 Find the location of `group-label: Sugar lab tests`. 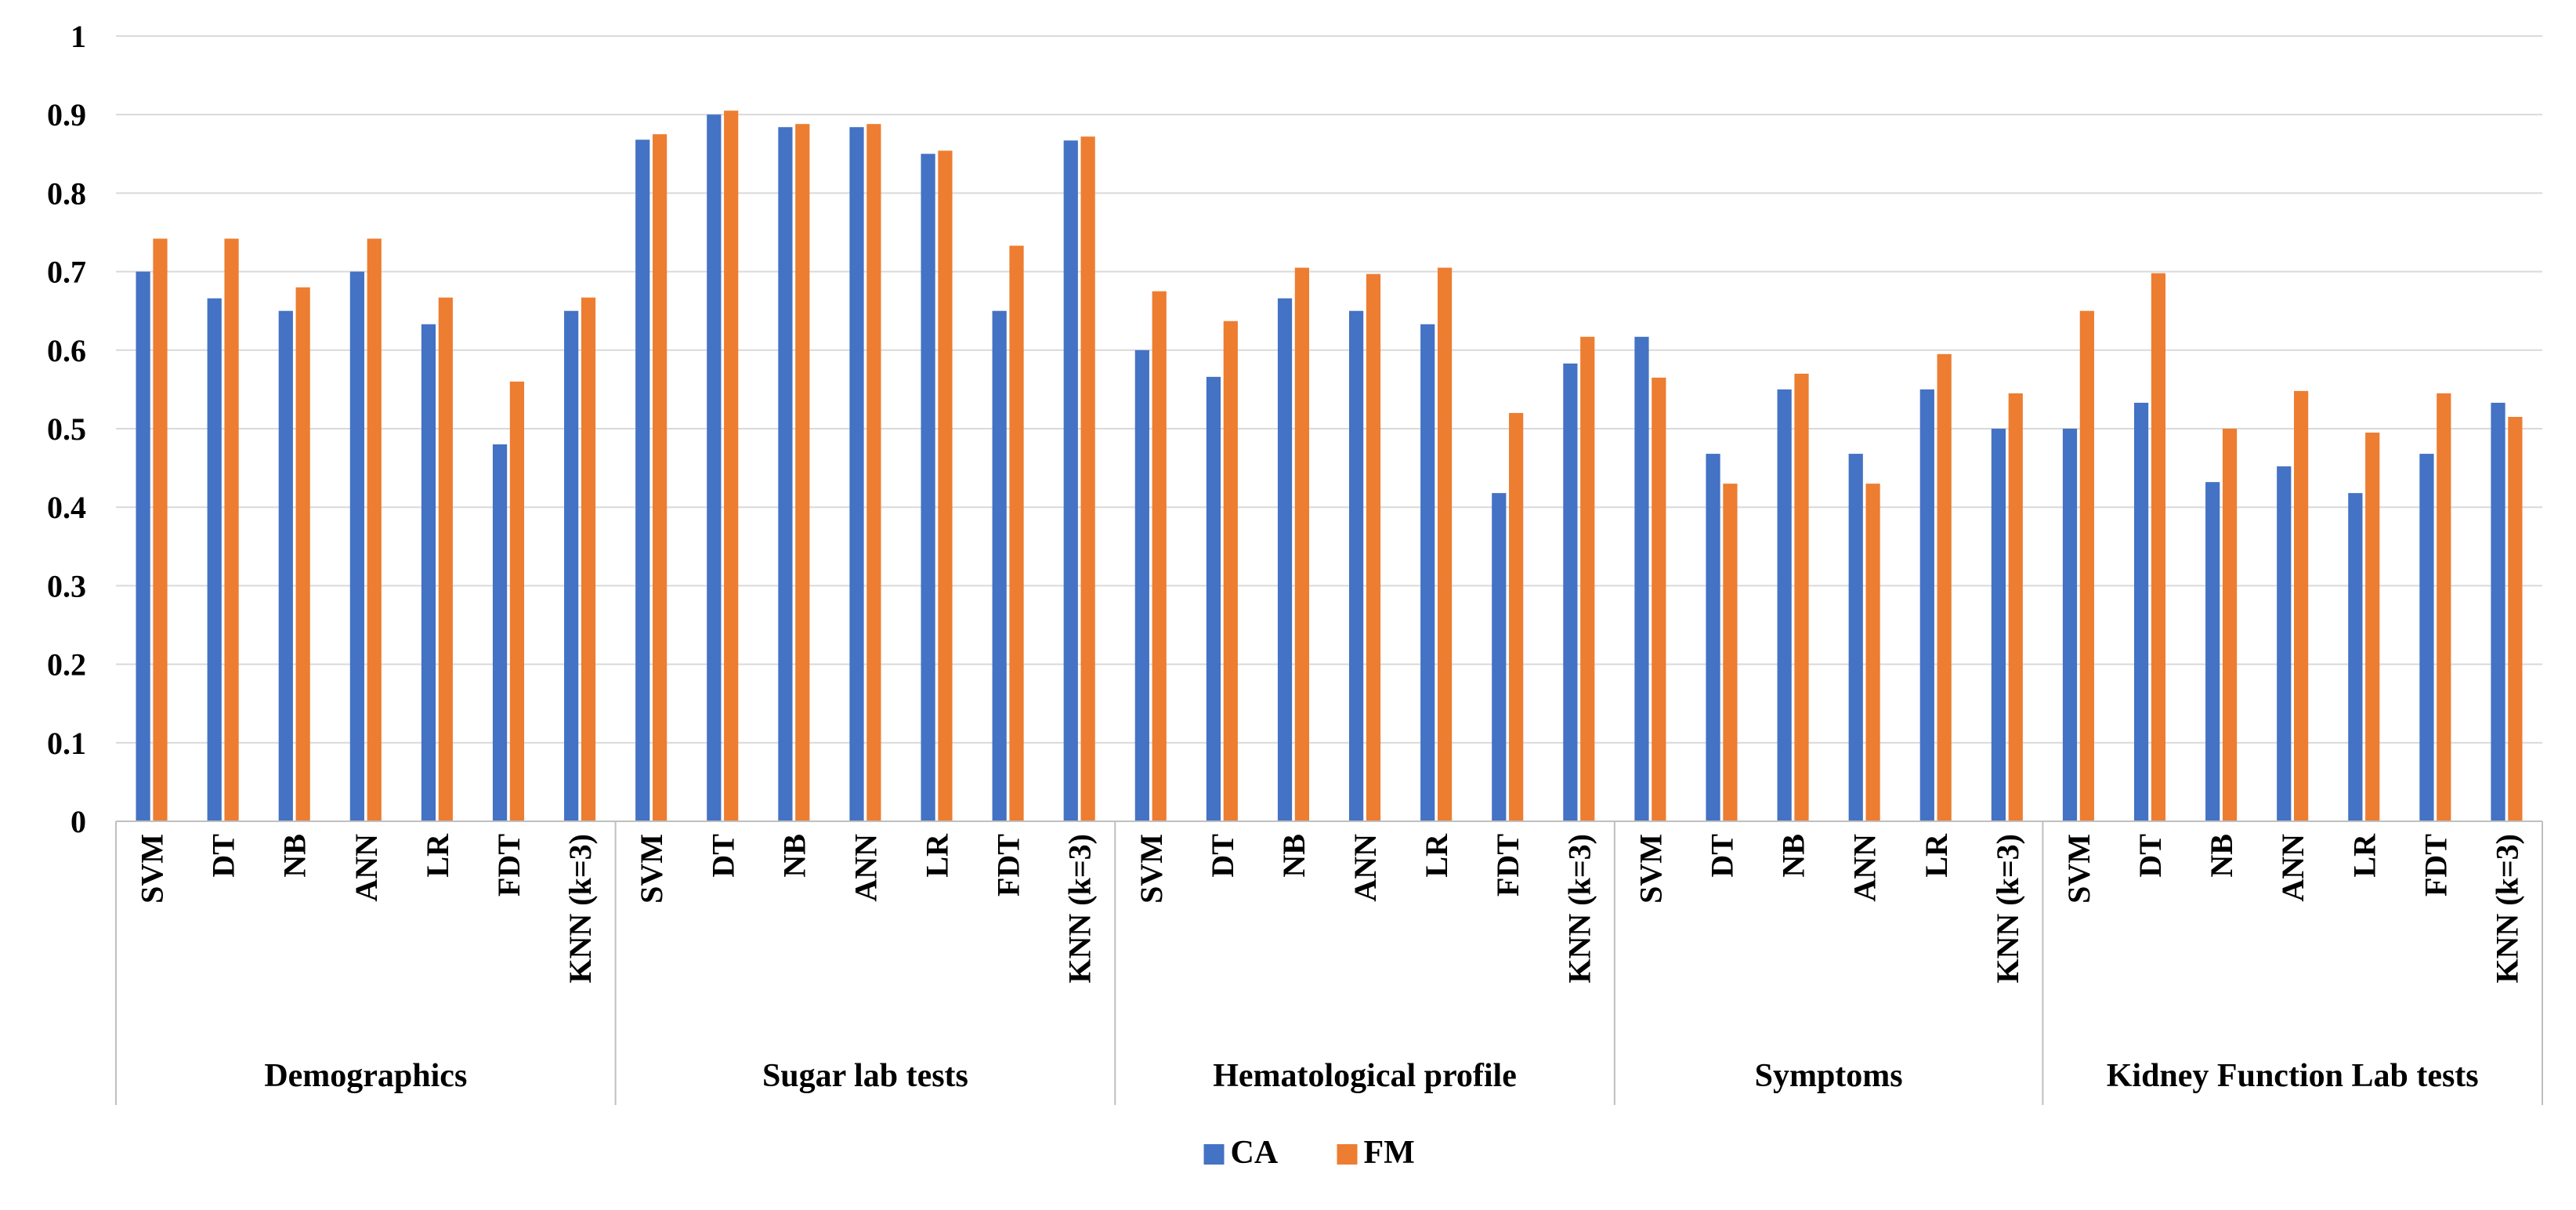

group-label: Sugar lab tests is located at coordinates (865, 1076).